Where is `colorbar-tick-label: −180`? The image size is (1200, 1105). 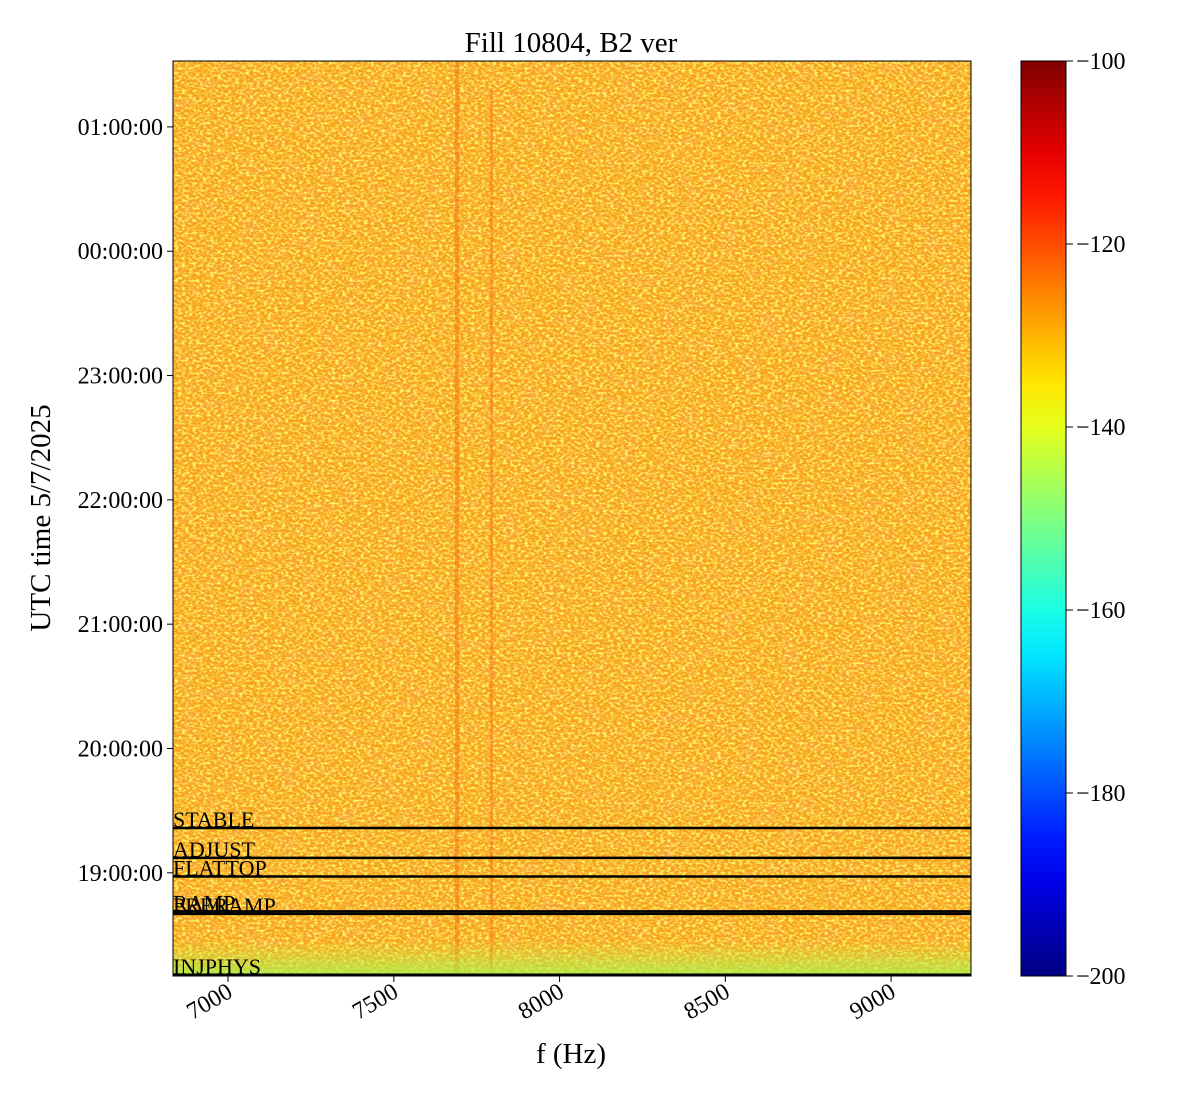 colorbar-tick-label: −180 is located at coordinates (1101, 794).